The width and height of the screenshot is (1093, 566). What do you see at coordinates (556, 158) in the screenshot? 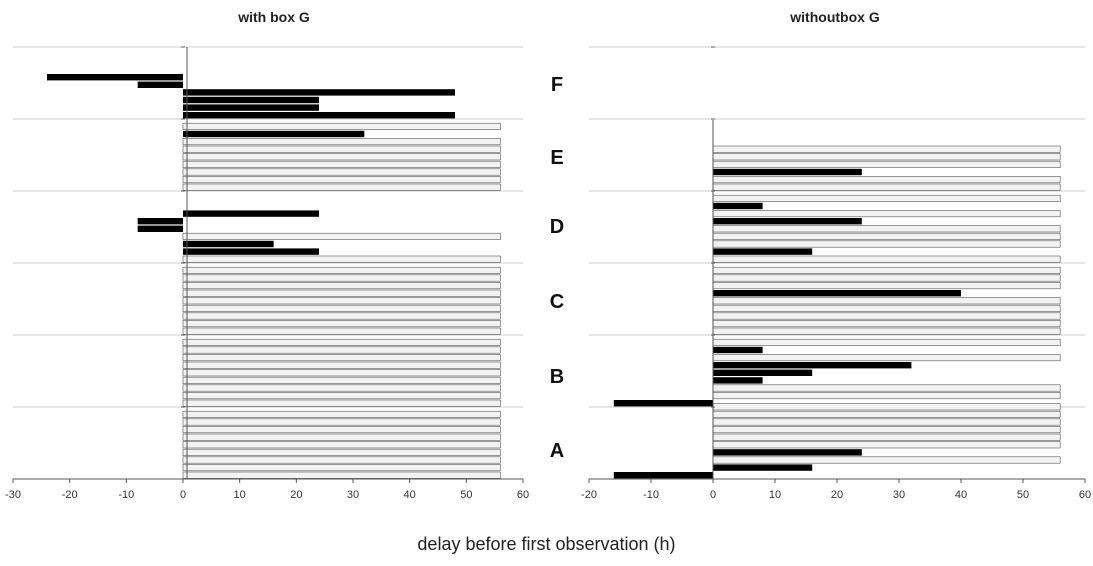
I see `group-label-e: E` at bounding box center [556, 158].